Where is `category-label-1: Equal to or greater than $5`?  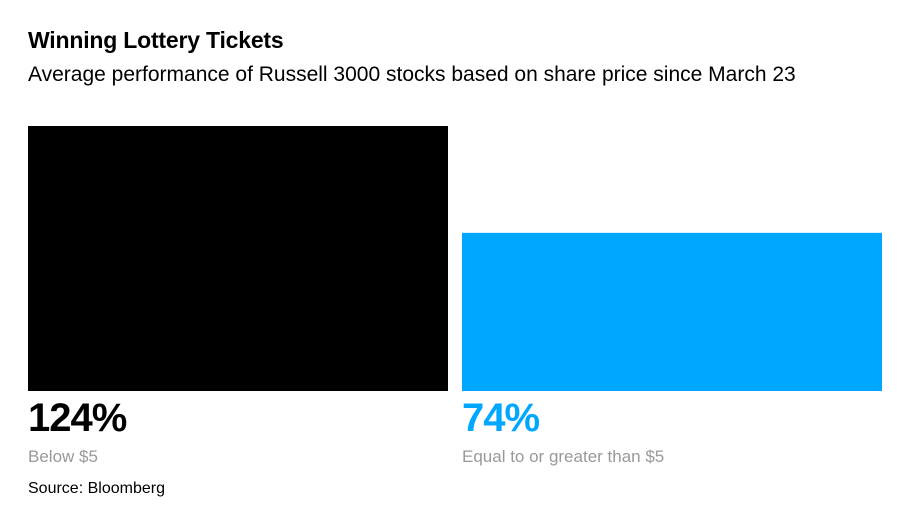 category-label-1: Equal to or greater than $5 is located at coordinates (563, 456).